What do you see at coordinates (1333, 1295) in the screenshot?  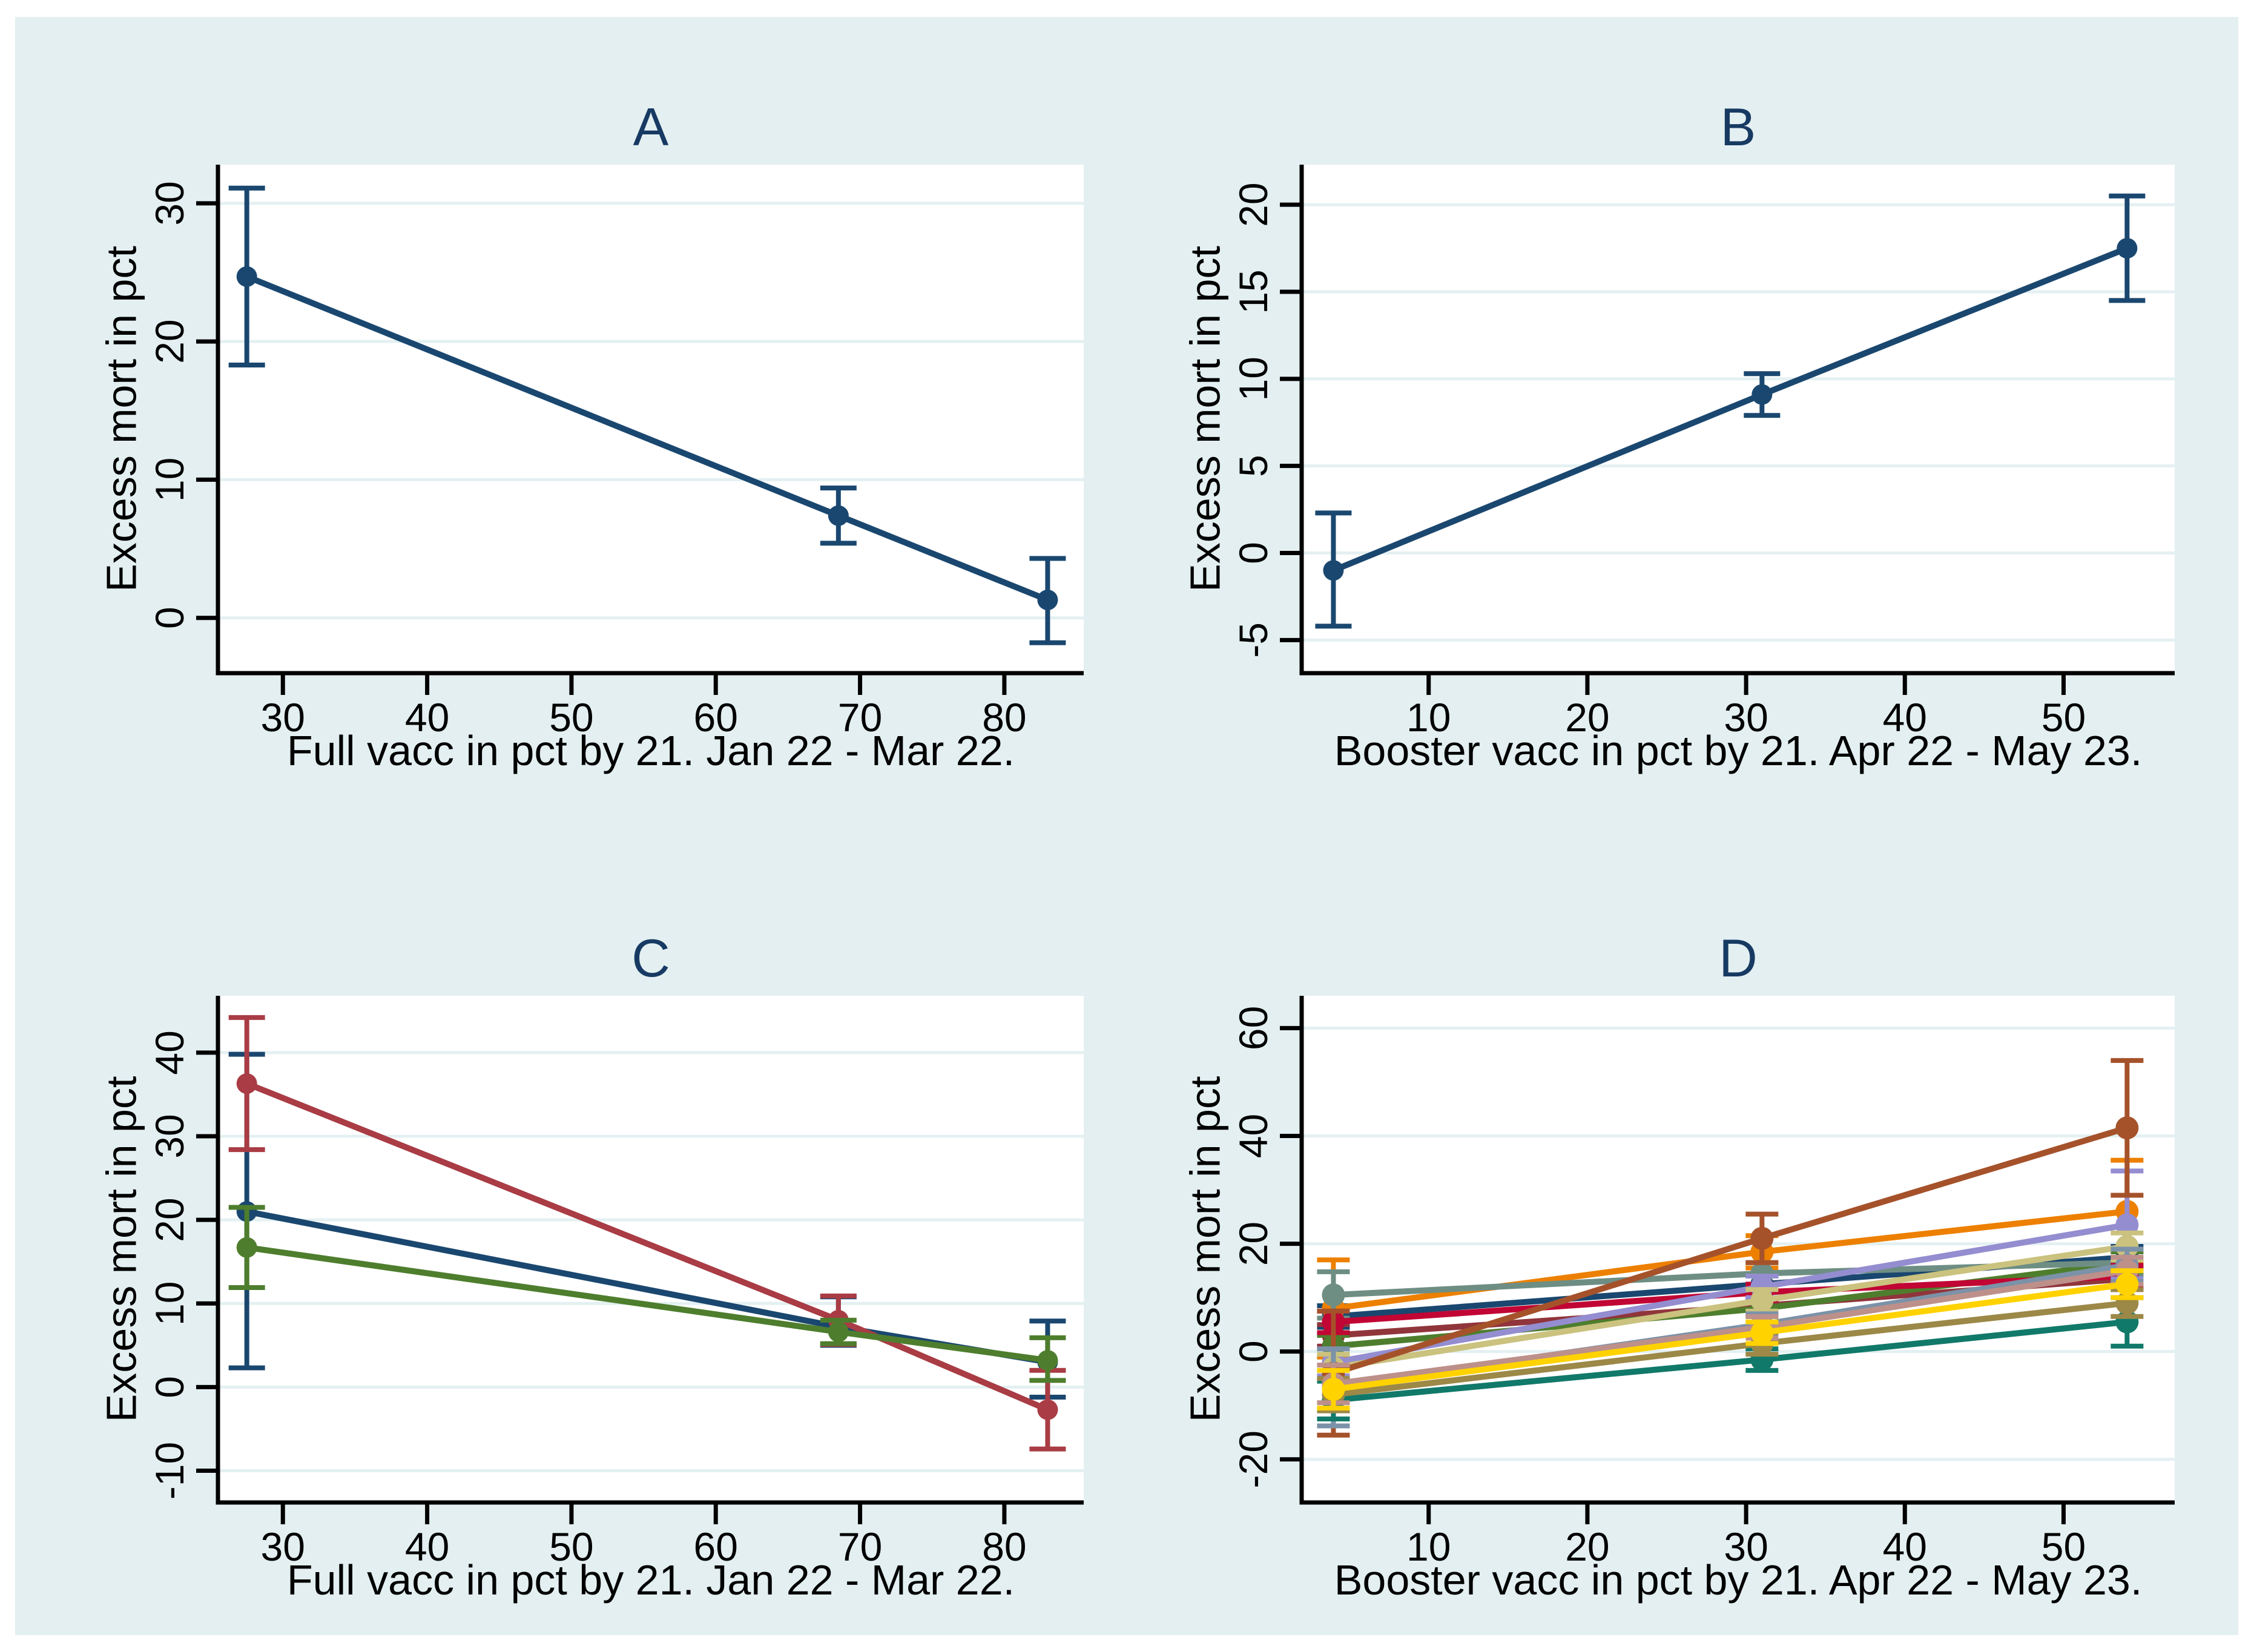 I see `panel-D-series-country-teal-marker` at bounding box center [1333, 1295].